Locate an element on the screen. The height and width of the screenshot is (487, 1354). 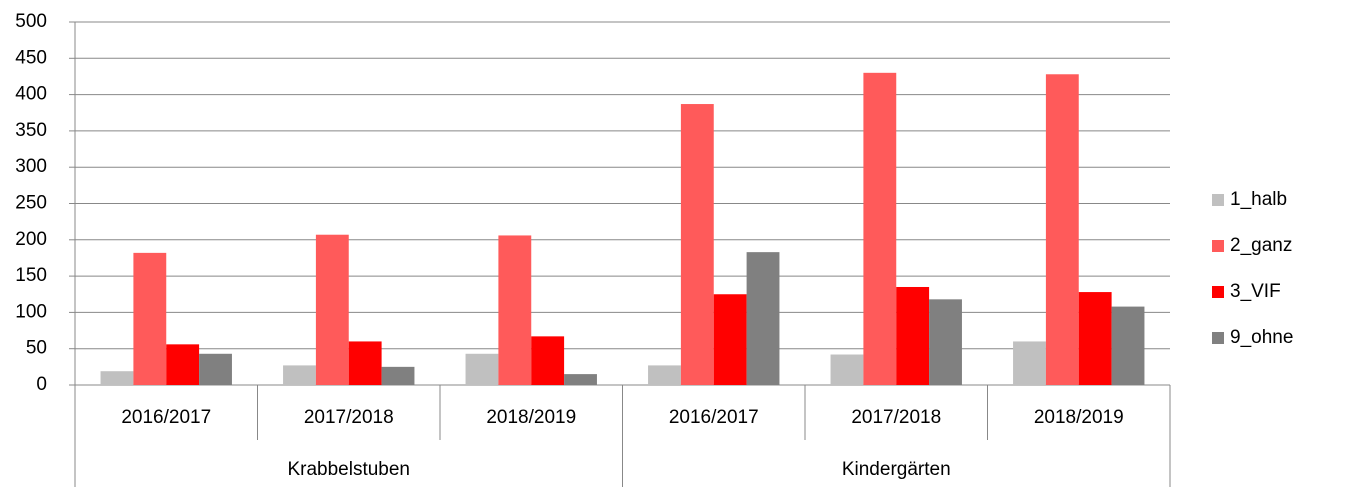
legend-label: 2_ganz is located at coordinates (1261, 245).